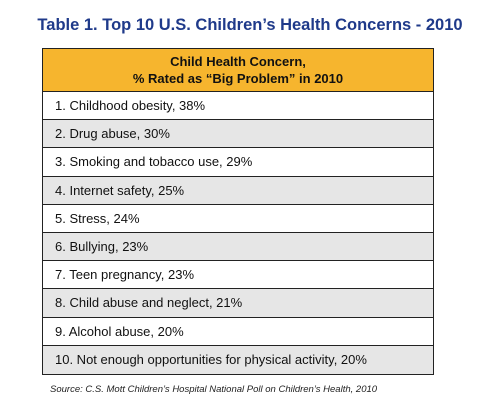 The width and height of the screenshot is (500, 419). What do you see at coordinates (238, 247) in the screenshot?
I see `table-row: 6. Bullying, 23%` at bounding box center [238, 247].